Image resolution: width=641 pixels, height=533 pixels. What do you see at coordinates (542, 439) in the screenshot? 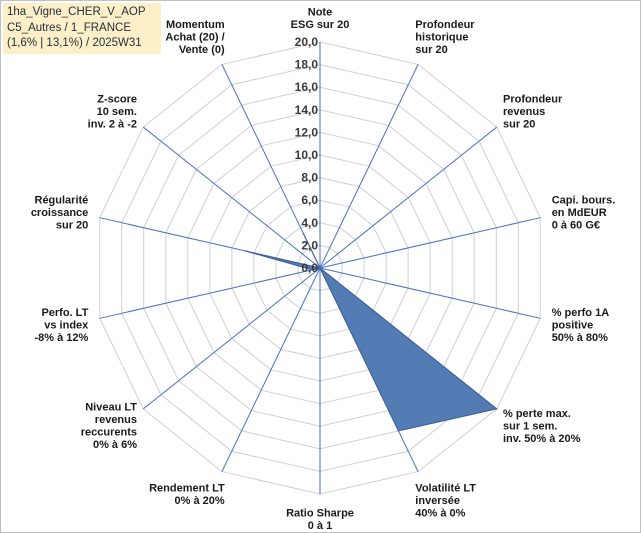
I see `axis-label-line: inv. 50% à 20%` at bounding box center [542, 439].